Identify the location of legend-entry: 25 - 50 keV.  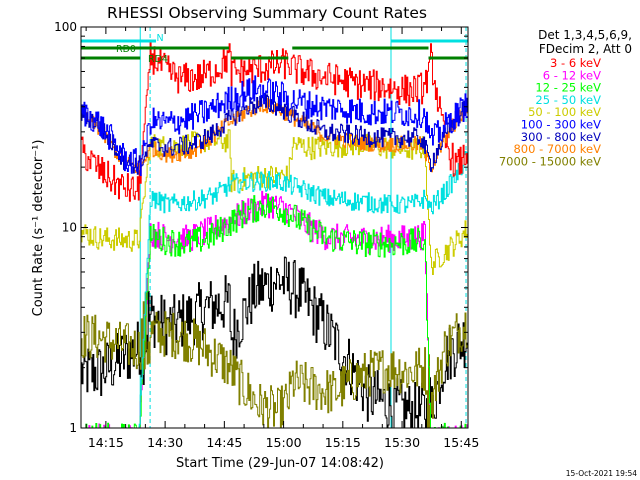
(568, 100).